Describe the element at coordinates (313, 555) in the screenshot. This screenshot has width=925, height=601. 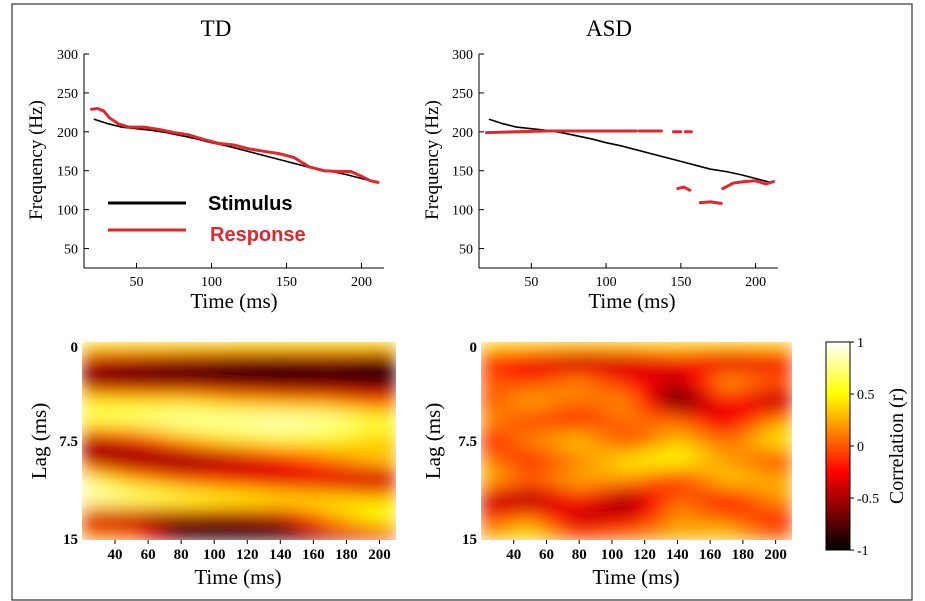
I see `td-heatmap-x-tick-label: 160` at that location.